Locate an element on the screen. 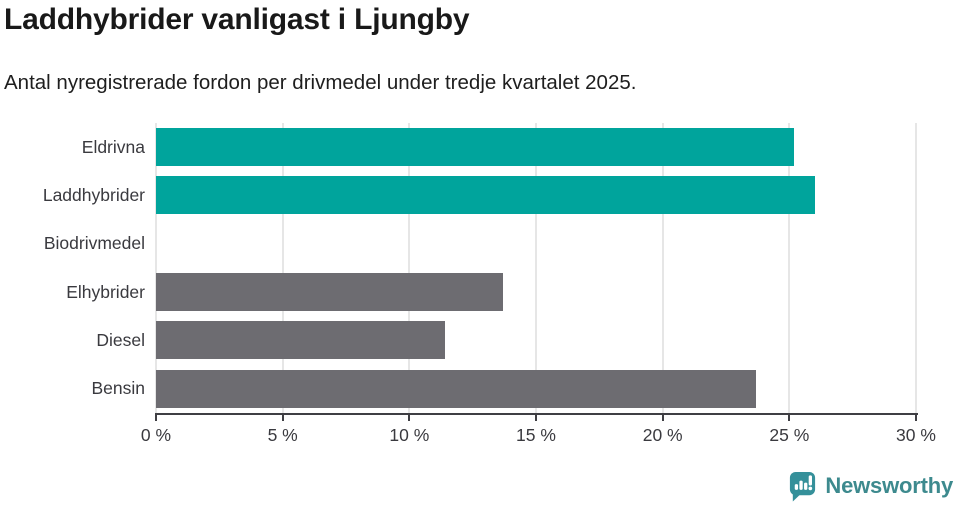 This screenshot has width=960, height=505. axis-tick-label: 0 % is located at coordinates (156, 435).